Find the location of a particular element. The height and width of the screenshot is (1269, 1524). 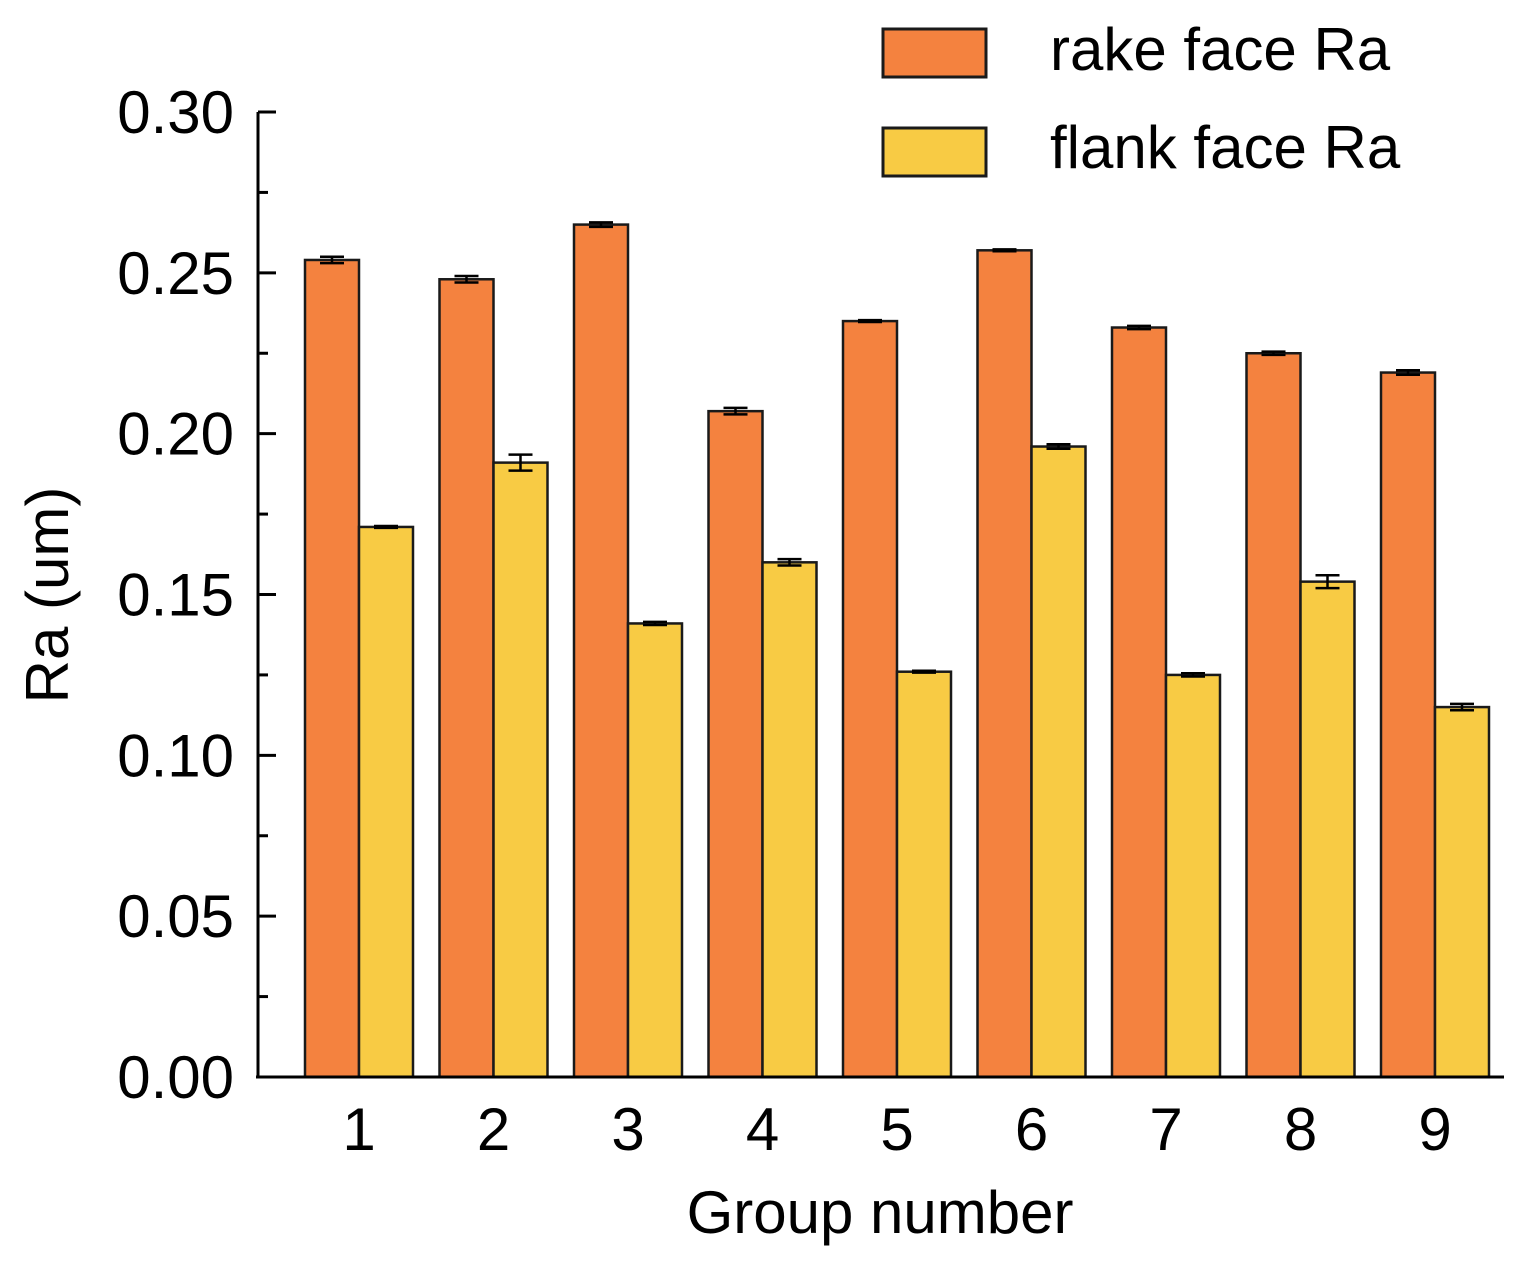

x-tick-label: 1 is located at coordinates (358, 1129).